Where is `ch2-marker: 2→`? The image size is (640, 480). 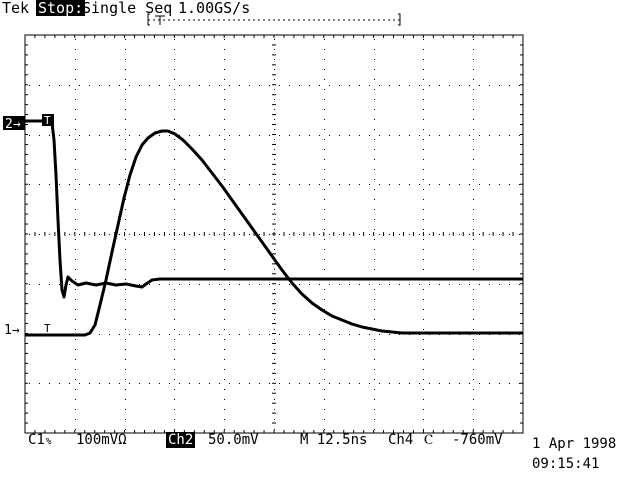
ch2-marker: 2→ is located at coordinates (14, 124).